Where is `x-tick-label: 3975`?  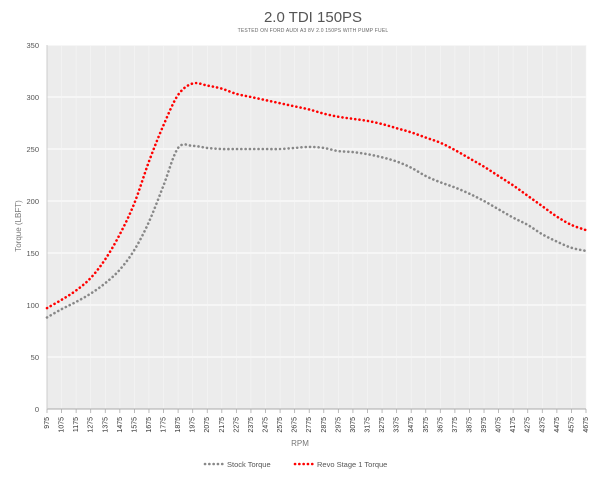 x-tick-label: 3975 is located at coordinates (484, 425).